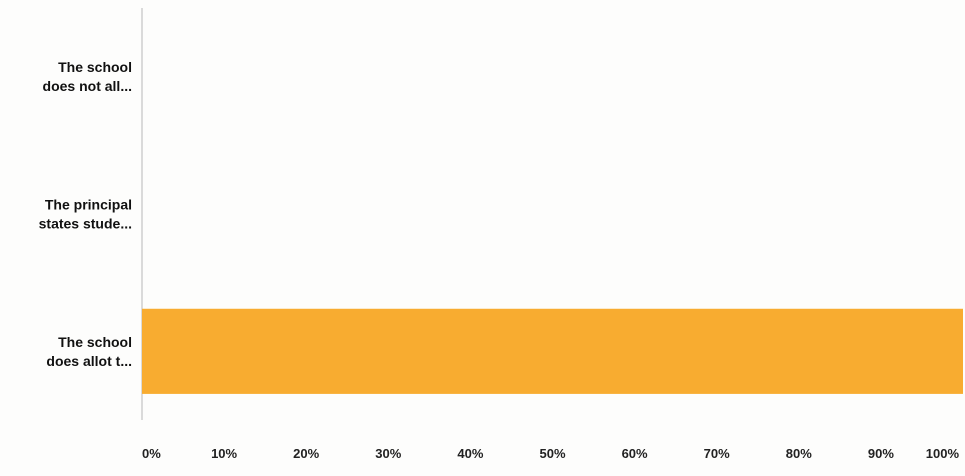  What do you see at coordinates (388, 453) in the screenshot?
I see `x-tick-label: 30%` at bounding box center [388, 453].